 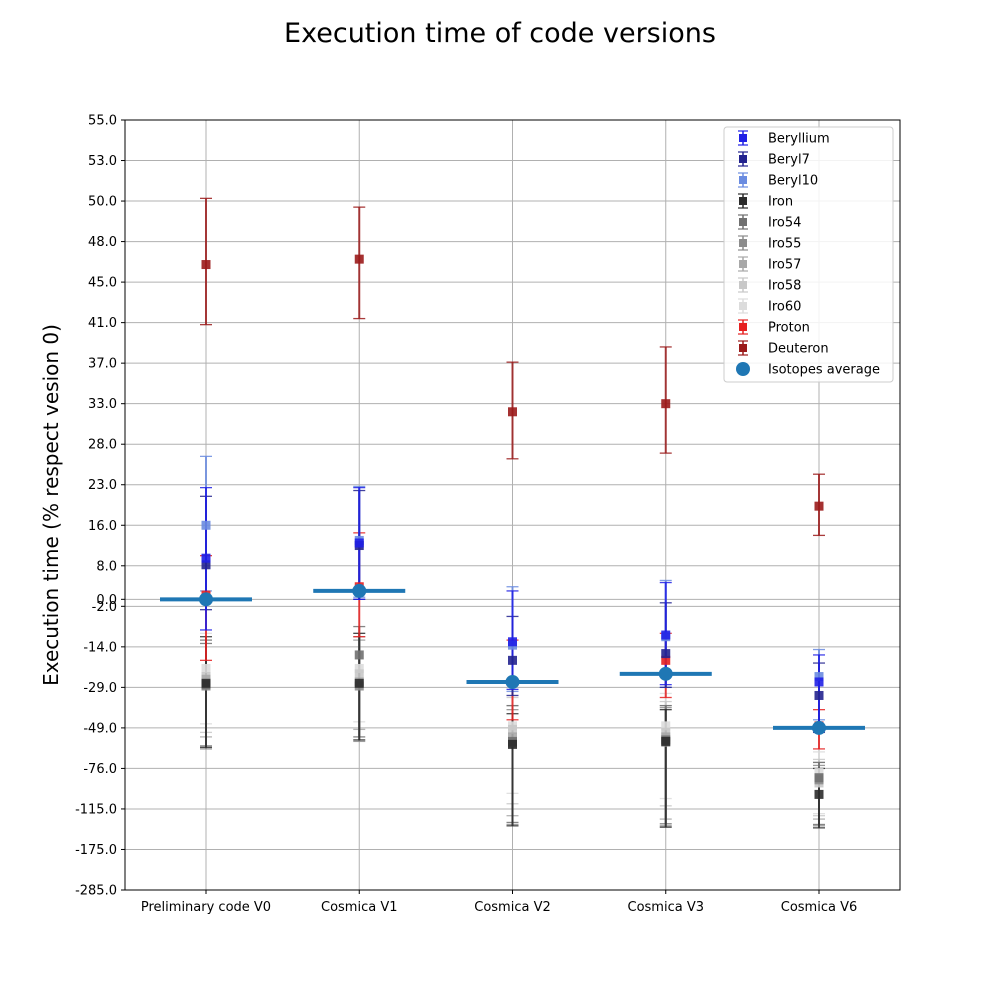 What do you see at coordinates (743, 285) in the screenshot?
I see `legend-marker-iro58` at bounding box center [743, 285].